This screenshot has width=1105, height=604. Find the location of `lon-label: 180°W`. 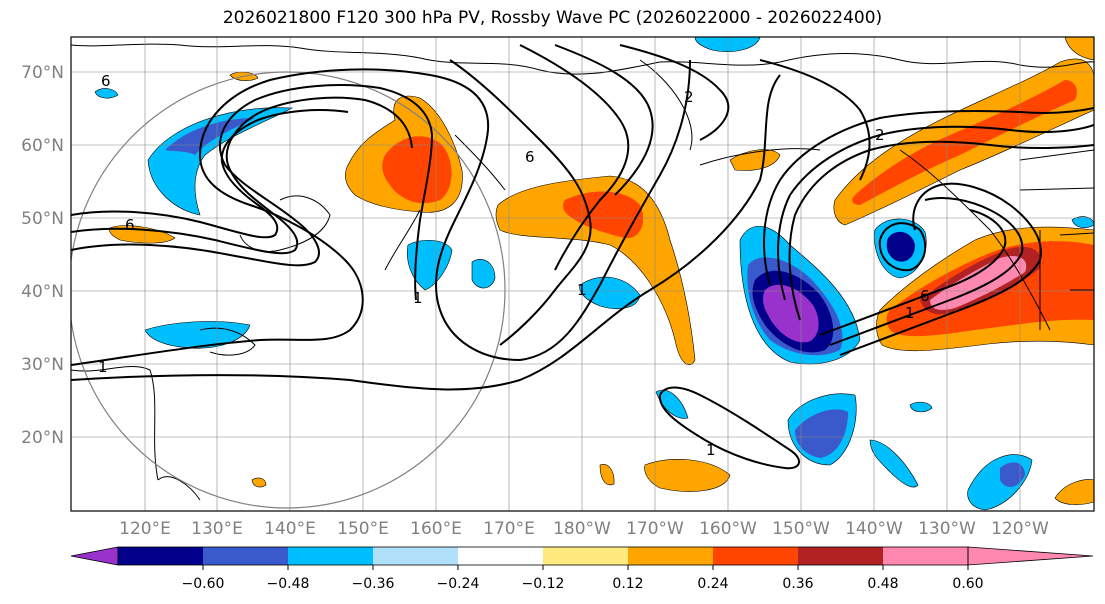

lon-label: 180°W is located at coordinates (582, 529).